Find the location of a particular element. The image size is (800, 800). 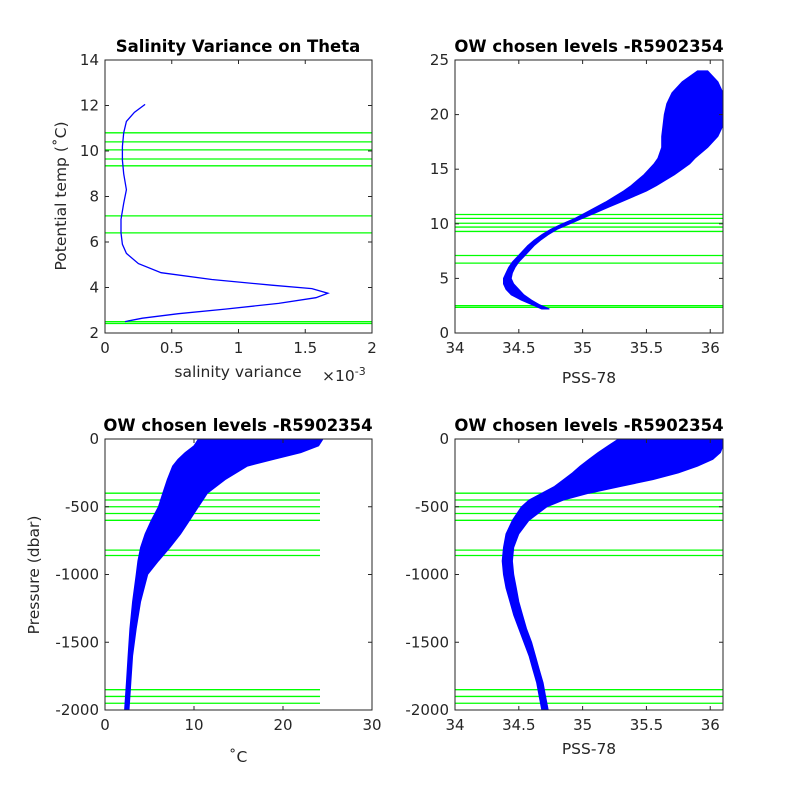

y-tick-label: 25 is located at coordinates (439, 60).